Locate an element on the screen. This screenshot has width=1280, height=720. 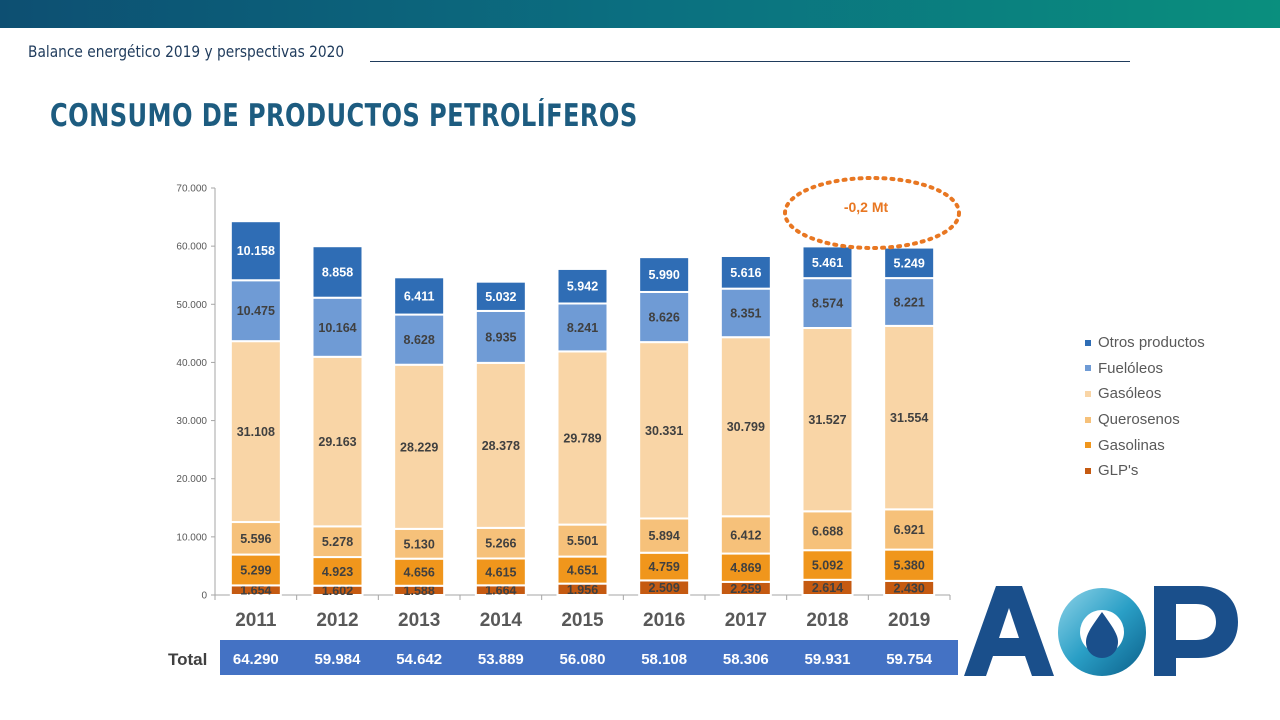
legend-label: Fuelóleos is located at coordinates (1131, 368).